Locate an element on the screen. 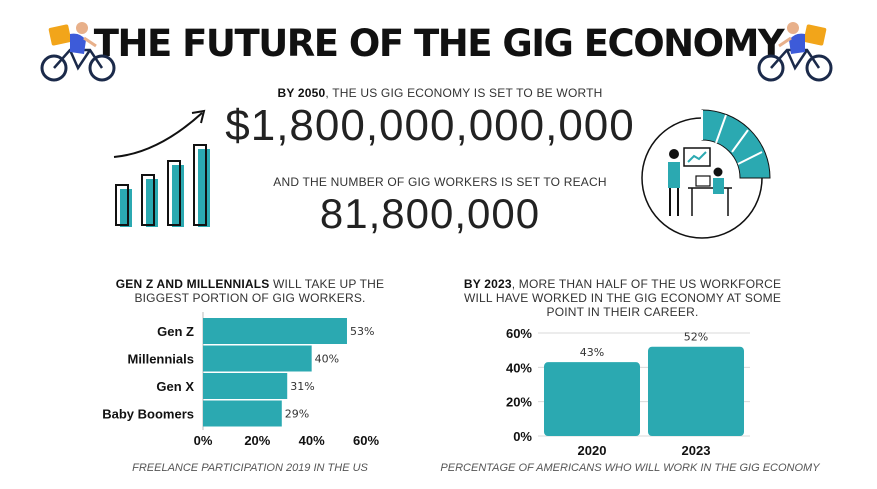  category-label: Baby Boomers is located at coordinates (148, 414).